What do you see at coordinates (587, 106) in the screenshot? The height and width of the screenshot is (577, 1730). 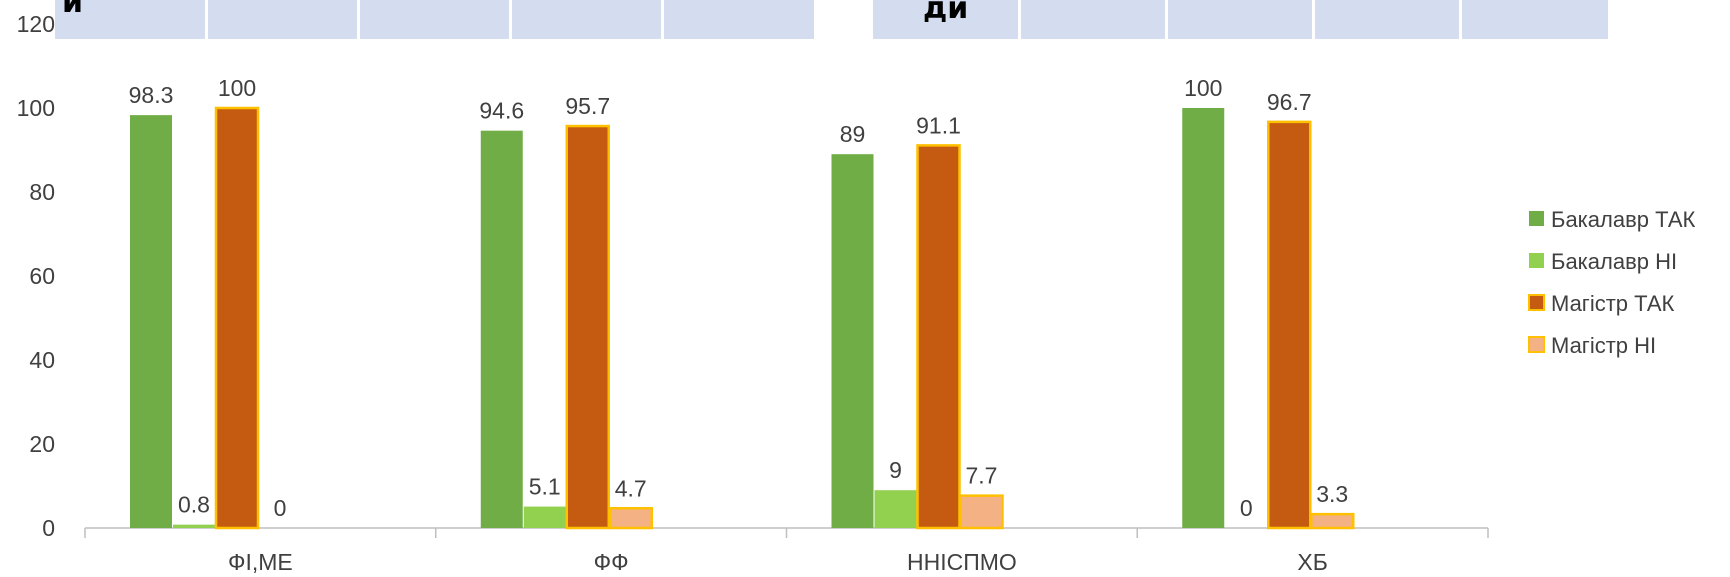 I see `data-label: 95.7` at bounding box center [587, 106].